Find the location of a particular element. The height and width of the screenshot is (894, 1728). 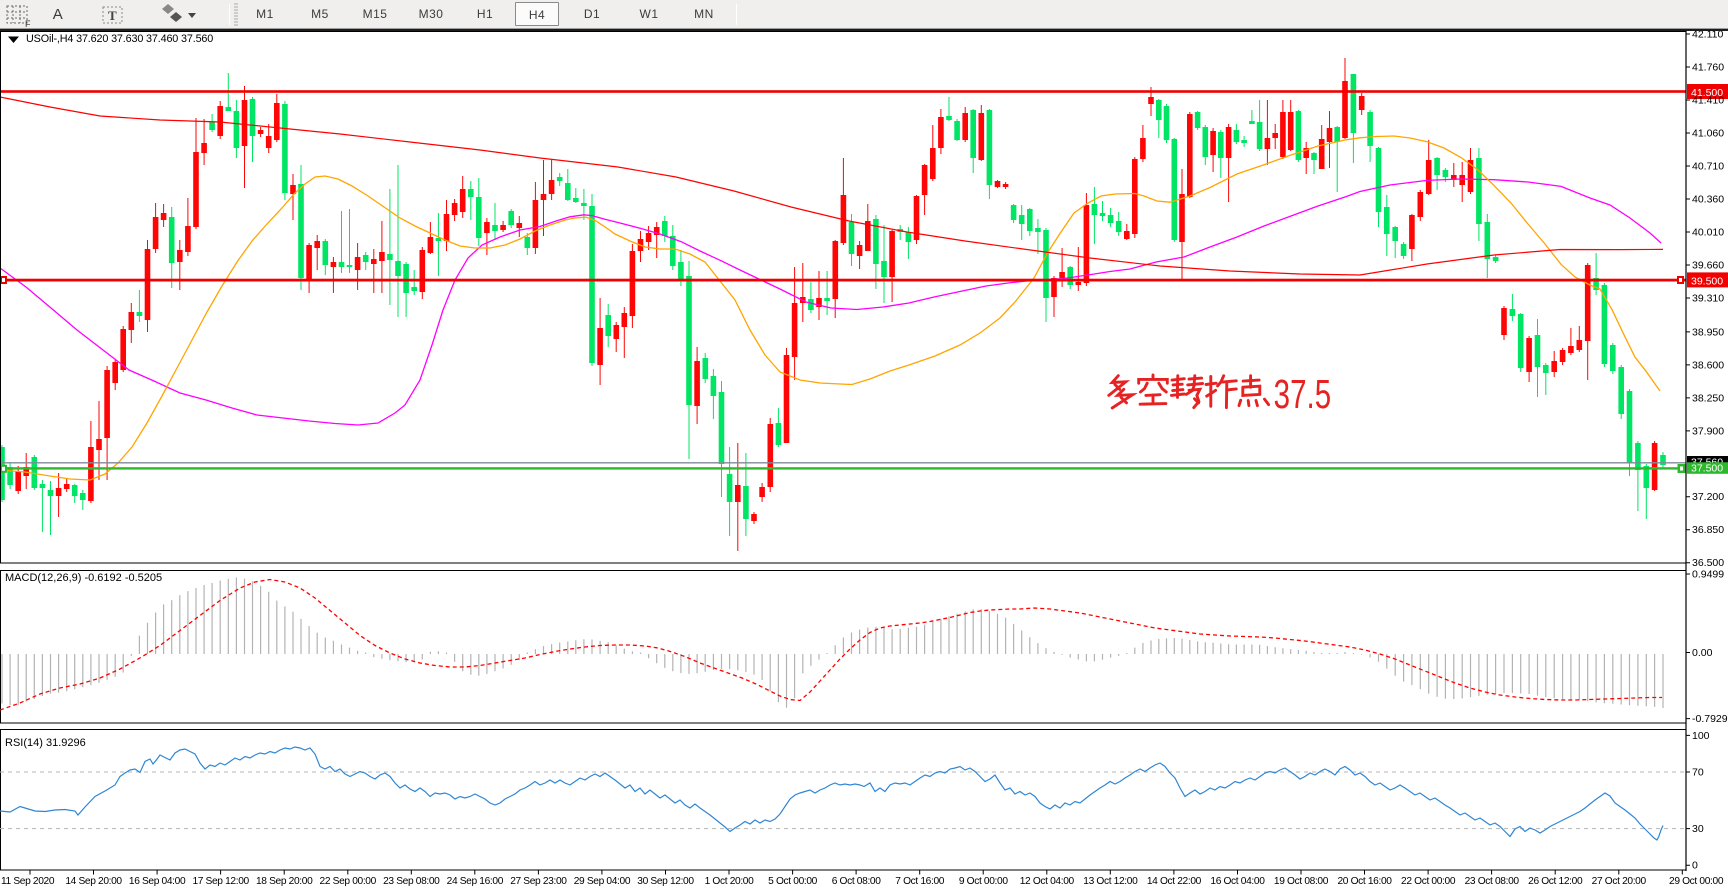

svg-text: -0.7929 is located at coordinates (1710, 719).